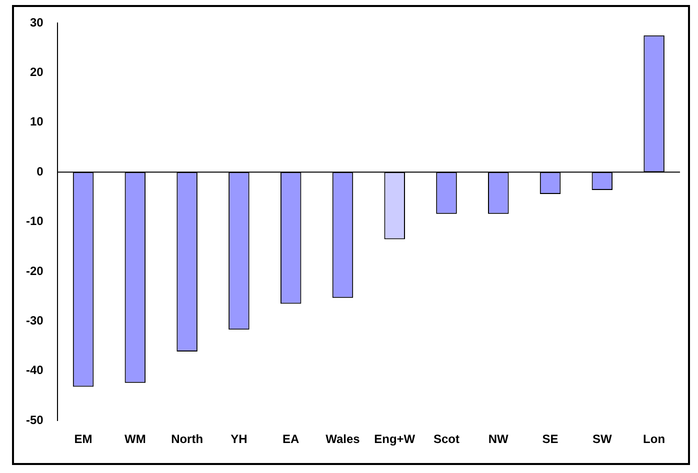 Image resolution: width=698 pixels, height=473 pixels. Describe the element at coordinates (187, 439) in the screenshot. I see `x-tick-label: North` at that location.